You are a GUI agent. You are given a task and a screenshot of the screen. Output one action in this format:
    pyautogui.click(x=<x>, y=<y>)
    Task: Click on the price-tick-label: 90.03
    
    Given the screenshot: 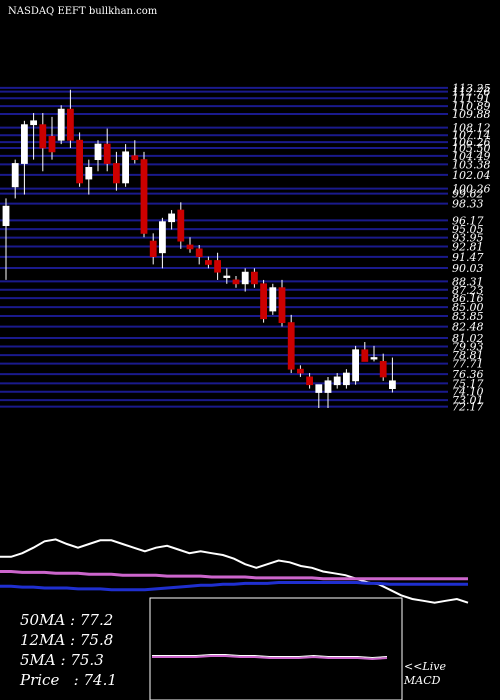 What is the action you would take?
    pyautogui.click(x=468, y=268)
    